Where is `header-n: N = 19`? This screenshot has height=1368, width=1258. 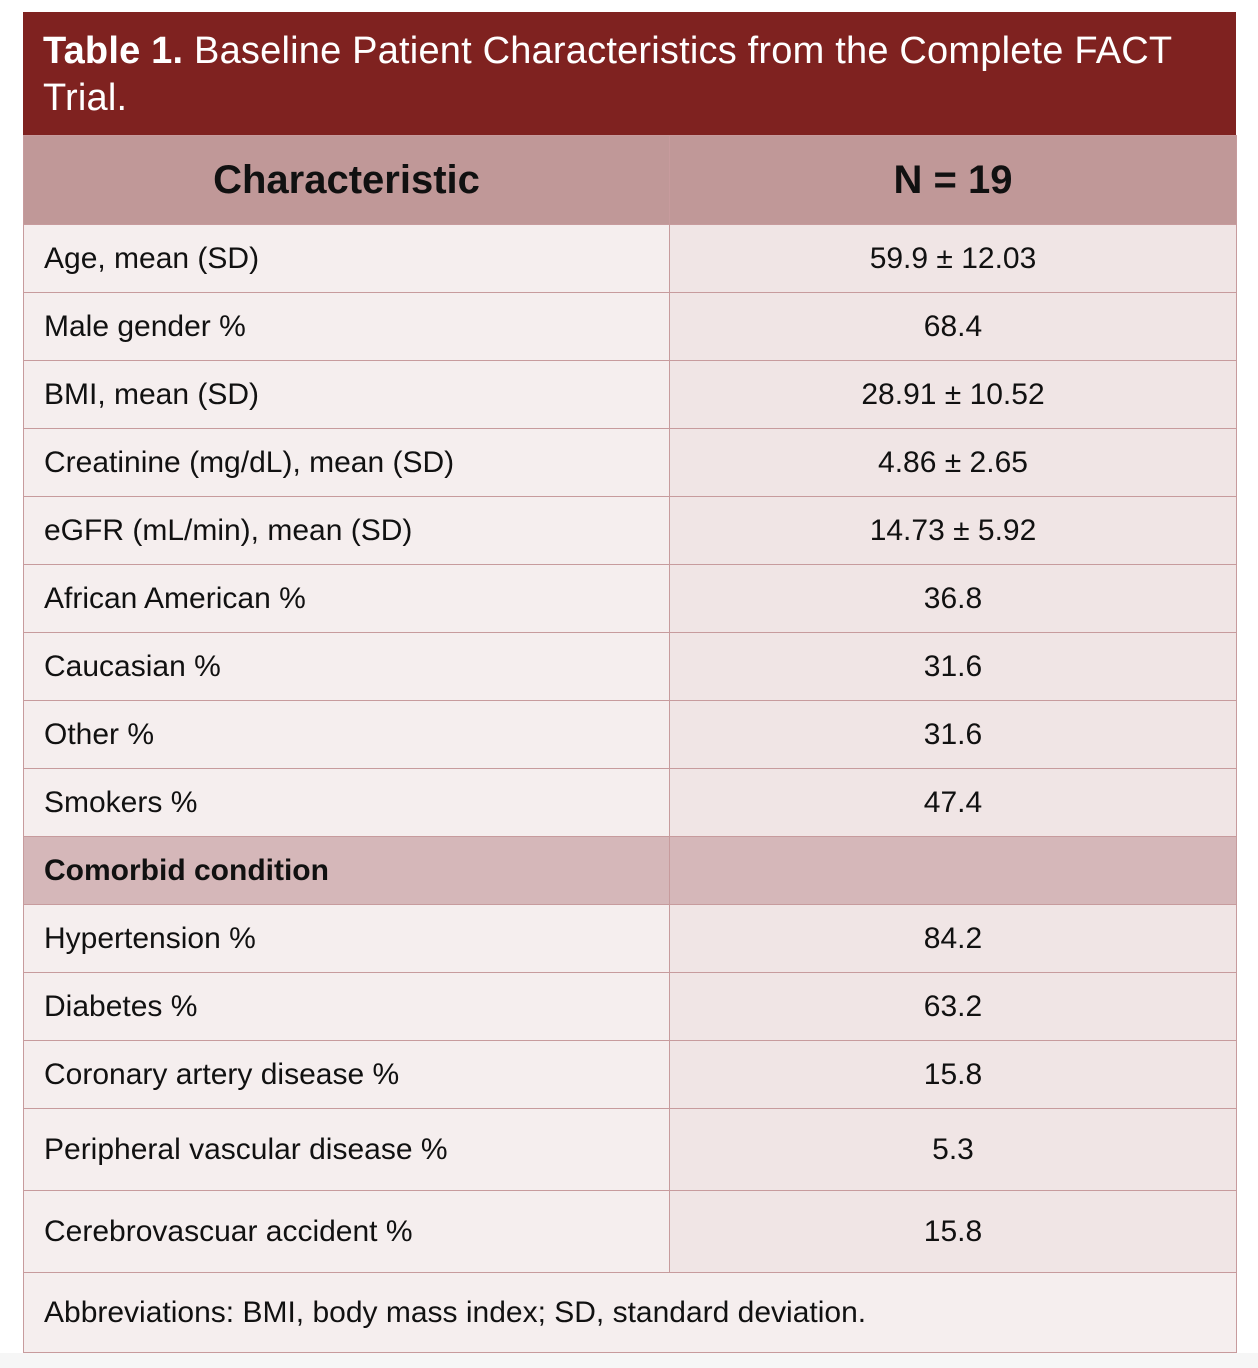 header-n: N = 19 is located at coordinates (953, 180).